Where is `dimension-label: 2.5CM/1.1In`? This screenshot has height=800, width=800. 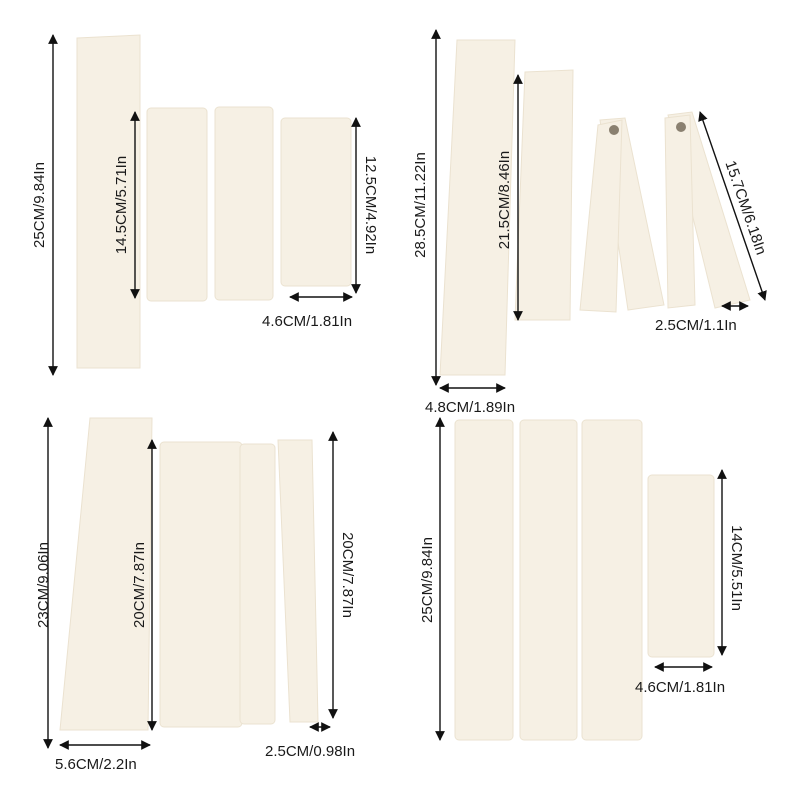
dimension-label: 2.5CM/1.1In is located at coordinates (696, 325).